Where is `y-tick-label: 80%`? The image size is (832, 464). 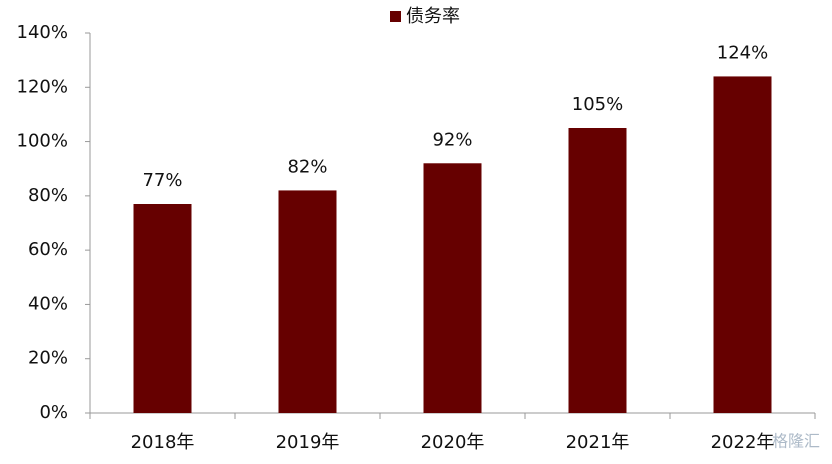
y-tick-label: 80% is located at coordinates (48, 195).